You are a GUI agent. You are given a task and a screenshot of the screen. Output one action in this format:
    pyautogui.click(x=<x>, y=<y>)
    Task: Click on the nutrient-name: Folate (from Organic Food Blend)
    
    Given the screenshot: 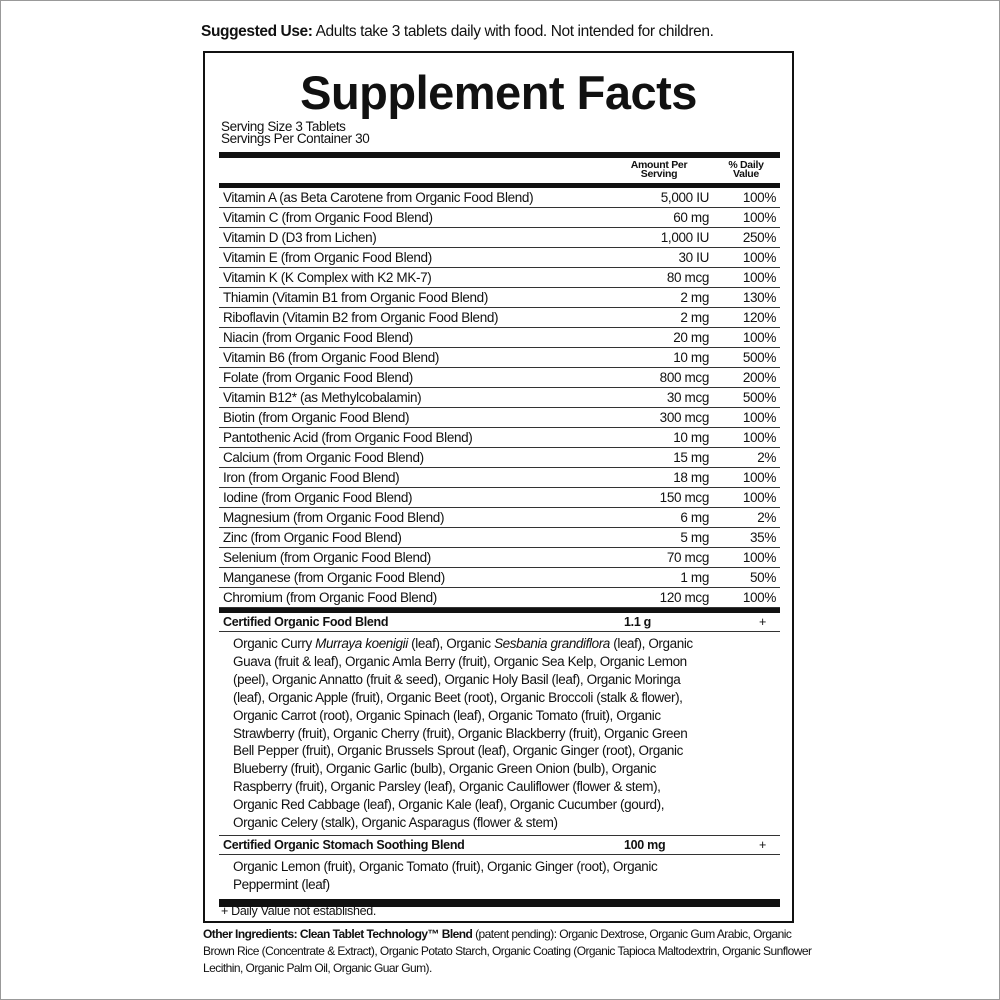 What is the action you would take?
    pyautogui.click(x=318, y=377)
    